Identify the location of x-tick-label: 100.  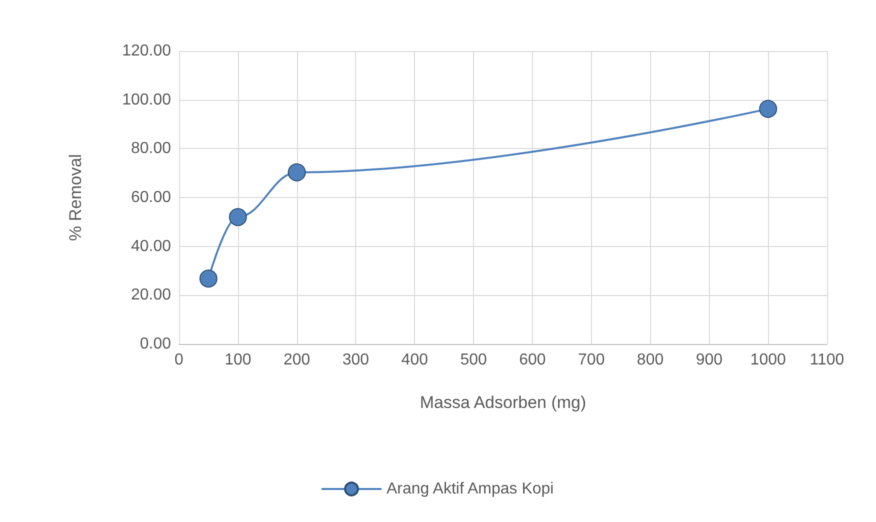
(238, 360).